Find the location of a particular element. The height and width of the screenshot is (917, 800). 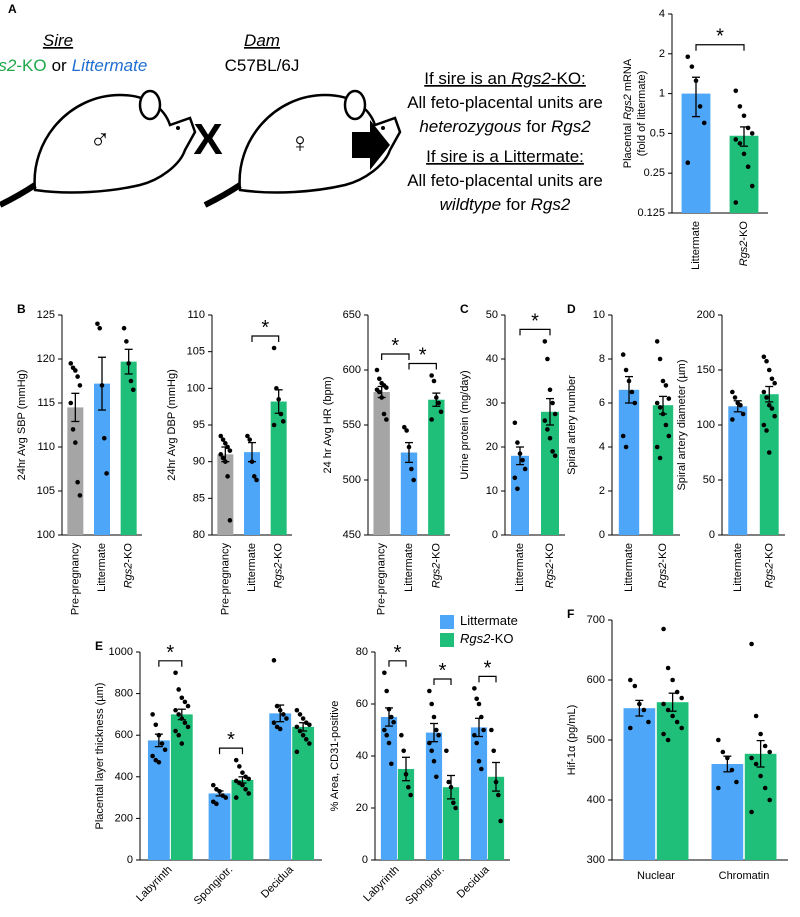

cross: X is located at coordinates (207, 139).